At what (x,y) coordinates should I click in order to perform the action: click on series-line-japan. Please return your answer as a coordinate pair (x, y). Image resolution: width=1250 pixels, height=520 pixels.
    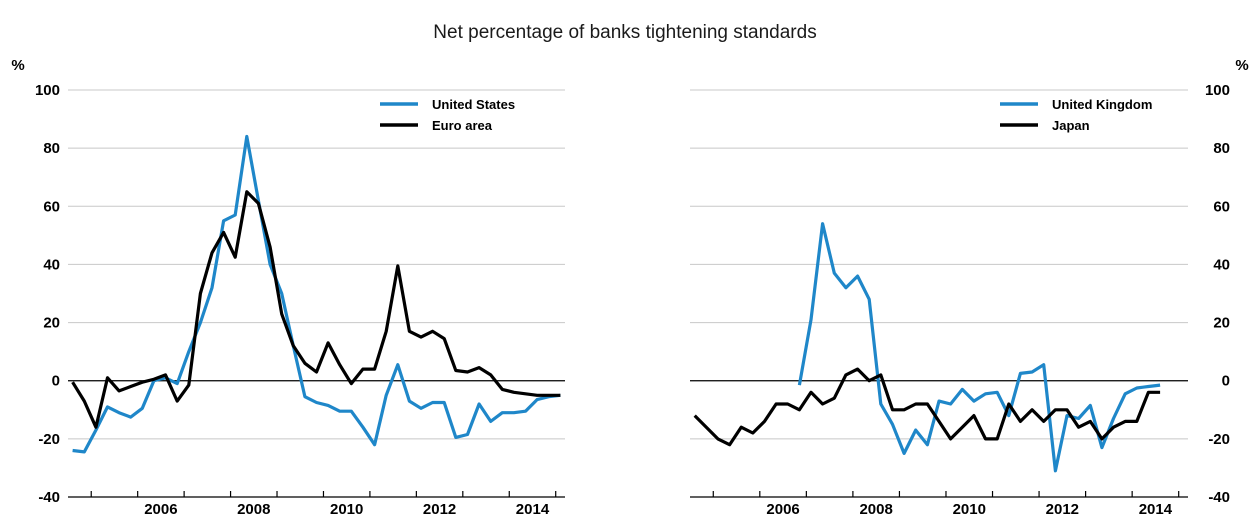
    Looking at the image, I should click on (927, 407).